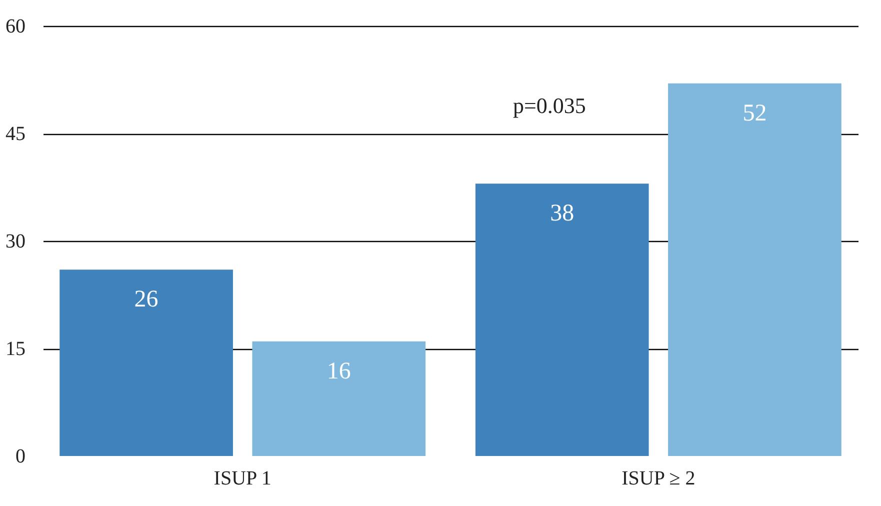 The width and height of the screenshot is (881, 506). Describe the element at coordinates (16, 134) in the screenshot. I see `y-tick-label: 45` at that location.